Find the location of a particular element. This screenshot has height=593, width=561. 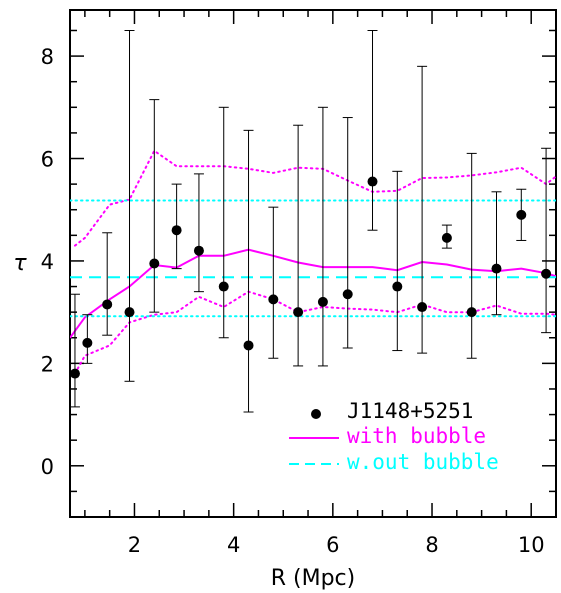

series-line-with-bubble-lower is located at coordinates (315, 332).